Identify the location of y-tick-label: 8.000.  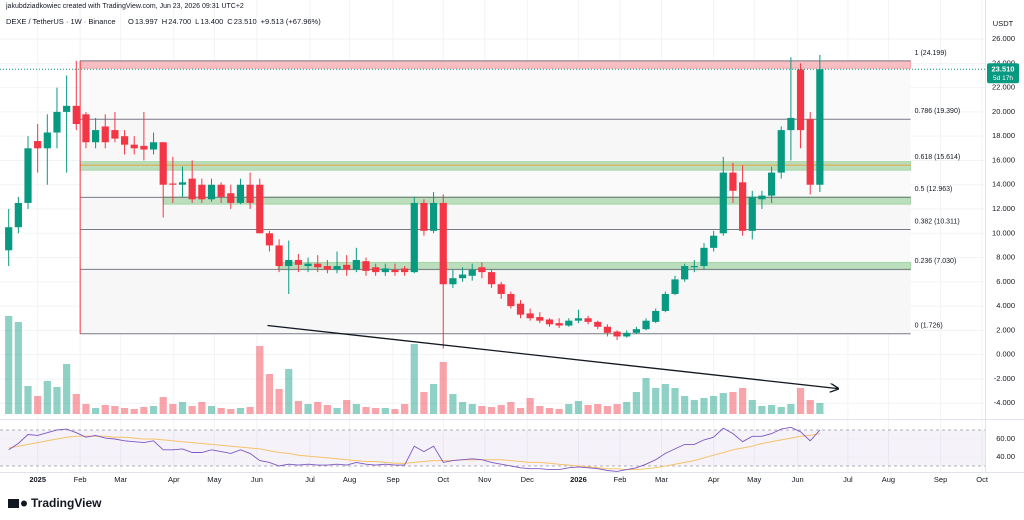
(1005, 257).